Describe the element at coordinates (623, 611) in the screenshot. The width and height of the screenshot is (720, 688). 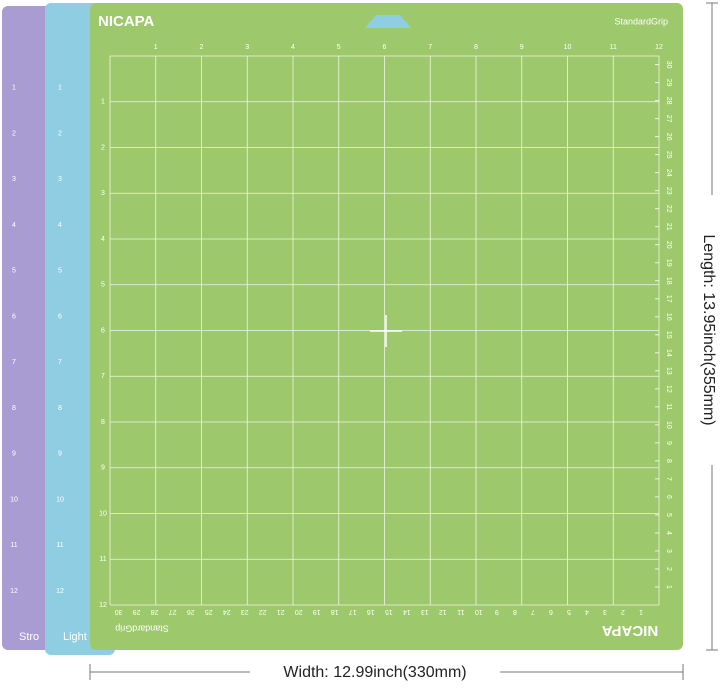
I see `bottom-ruler-number: 2` at that location.